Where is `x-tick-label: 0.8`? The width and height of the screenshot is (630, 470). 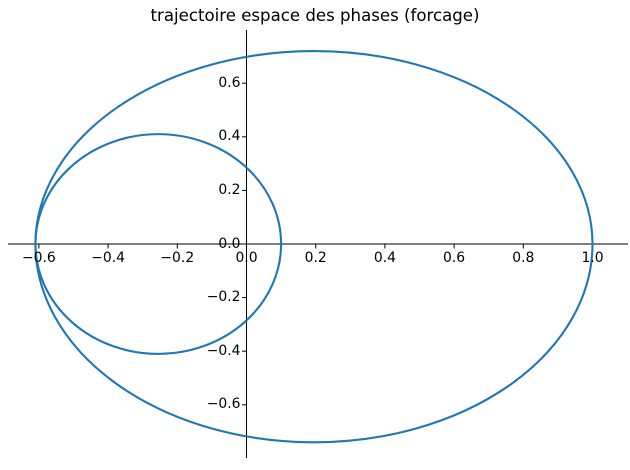
x-tick-label: 0.8 is located at coordinates (523, 257).